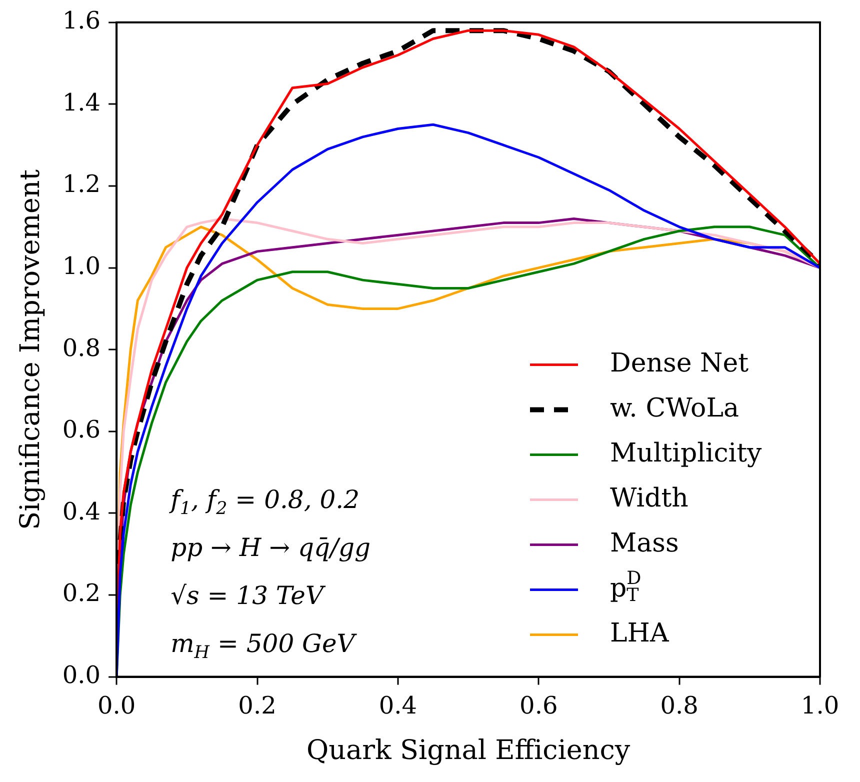  What do you see at coordinates (680, 363) in the screenshot?
I see `legend-label: Dense Net` at bounding box center [680, 363].